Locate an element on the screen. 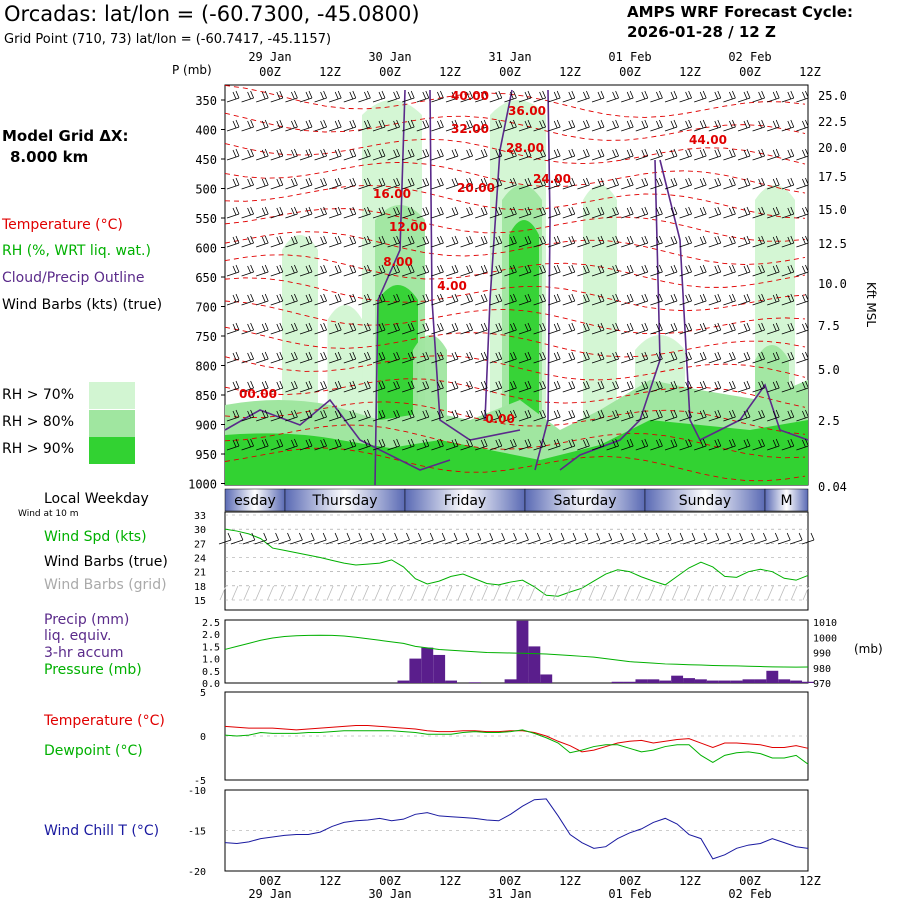  rh80-label: RH > 80% is located at coordinates (38, 422).